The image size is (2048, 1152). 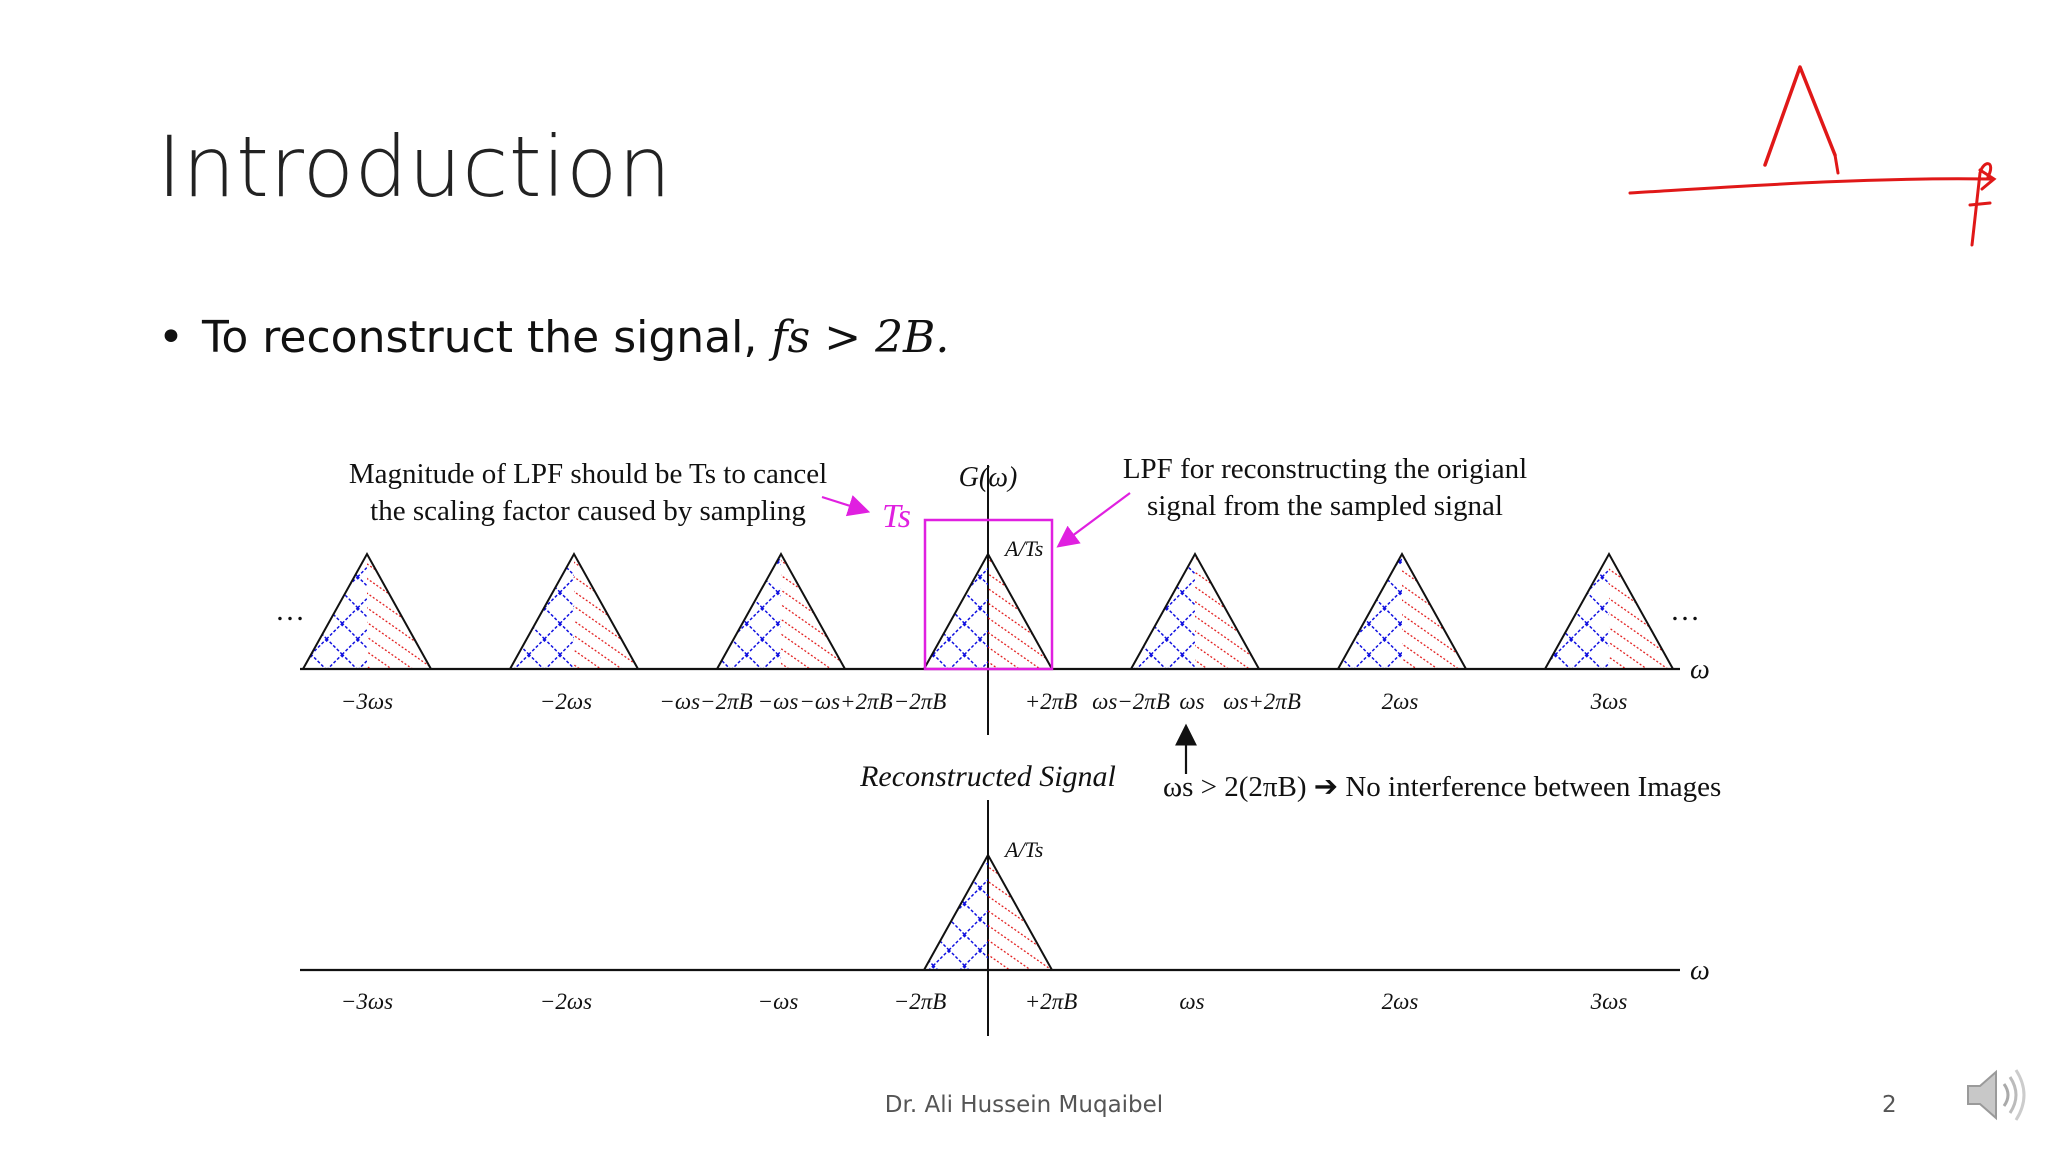 What do you see at coordinates (987, 776) in the screenshot?
I see `reconstructed-label: Reconstructed Signal` at bounding box center [987, 776].